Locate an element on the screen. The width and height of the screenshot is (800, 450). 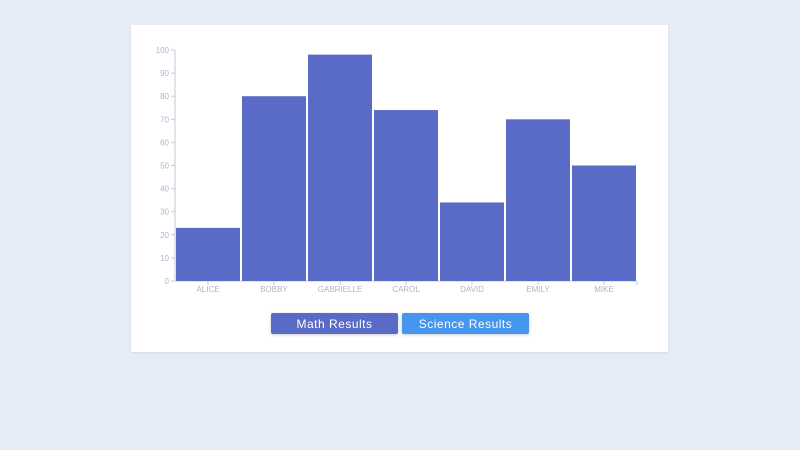
math-results-button: Math Results is located at coordinates (334, 323).